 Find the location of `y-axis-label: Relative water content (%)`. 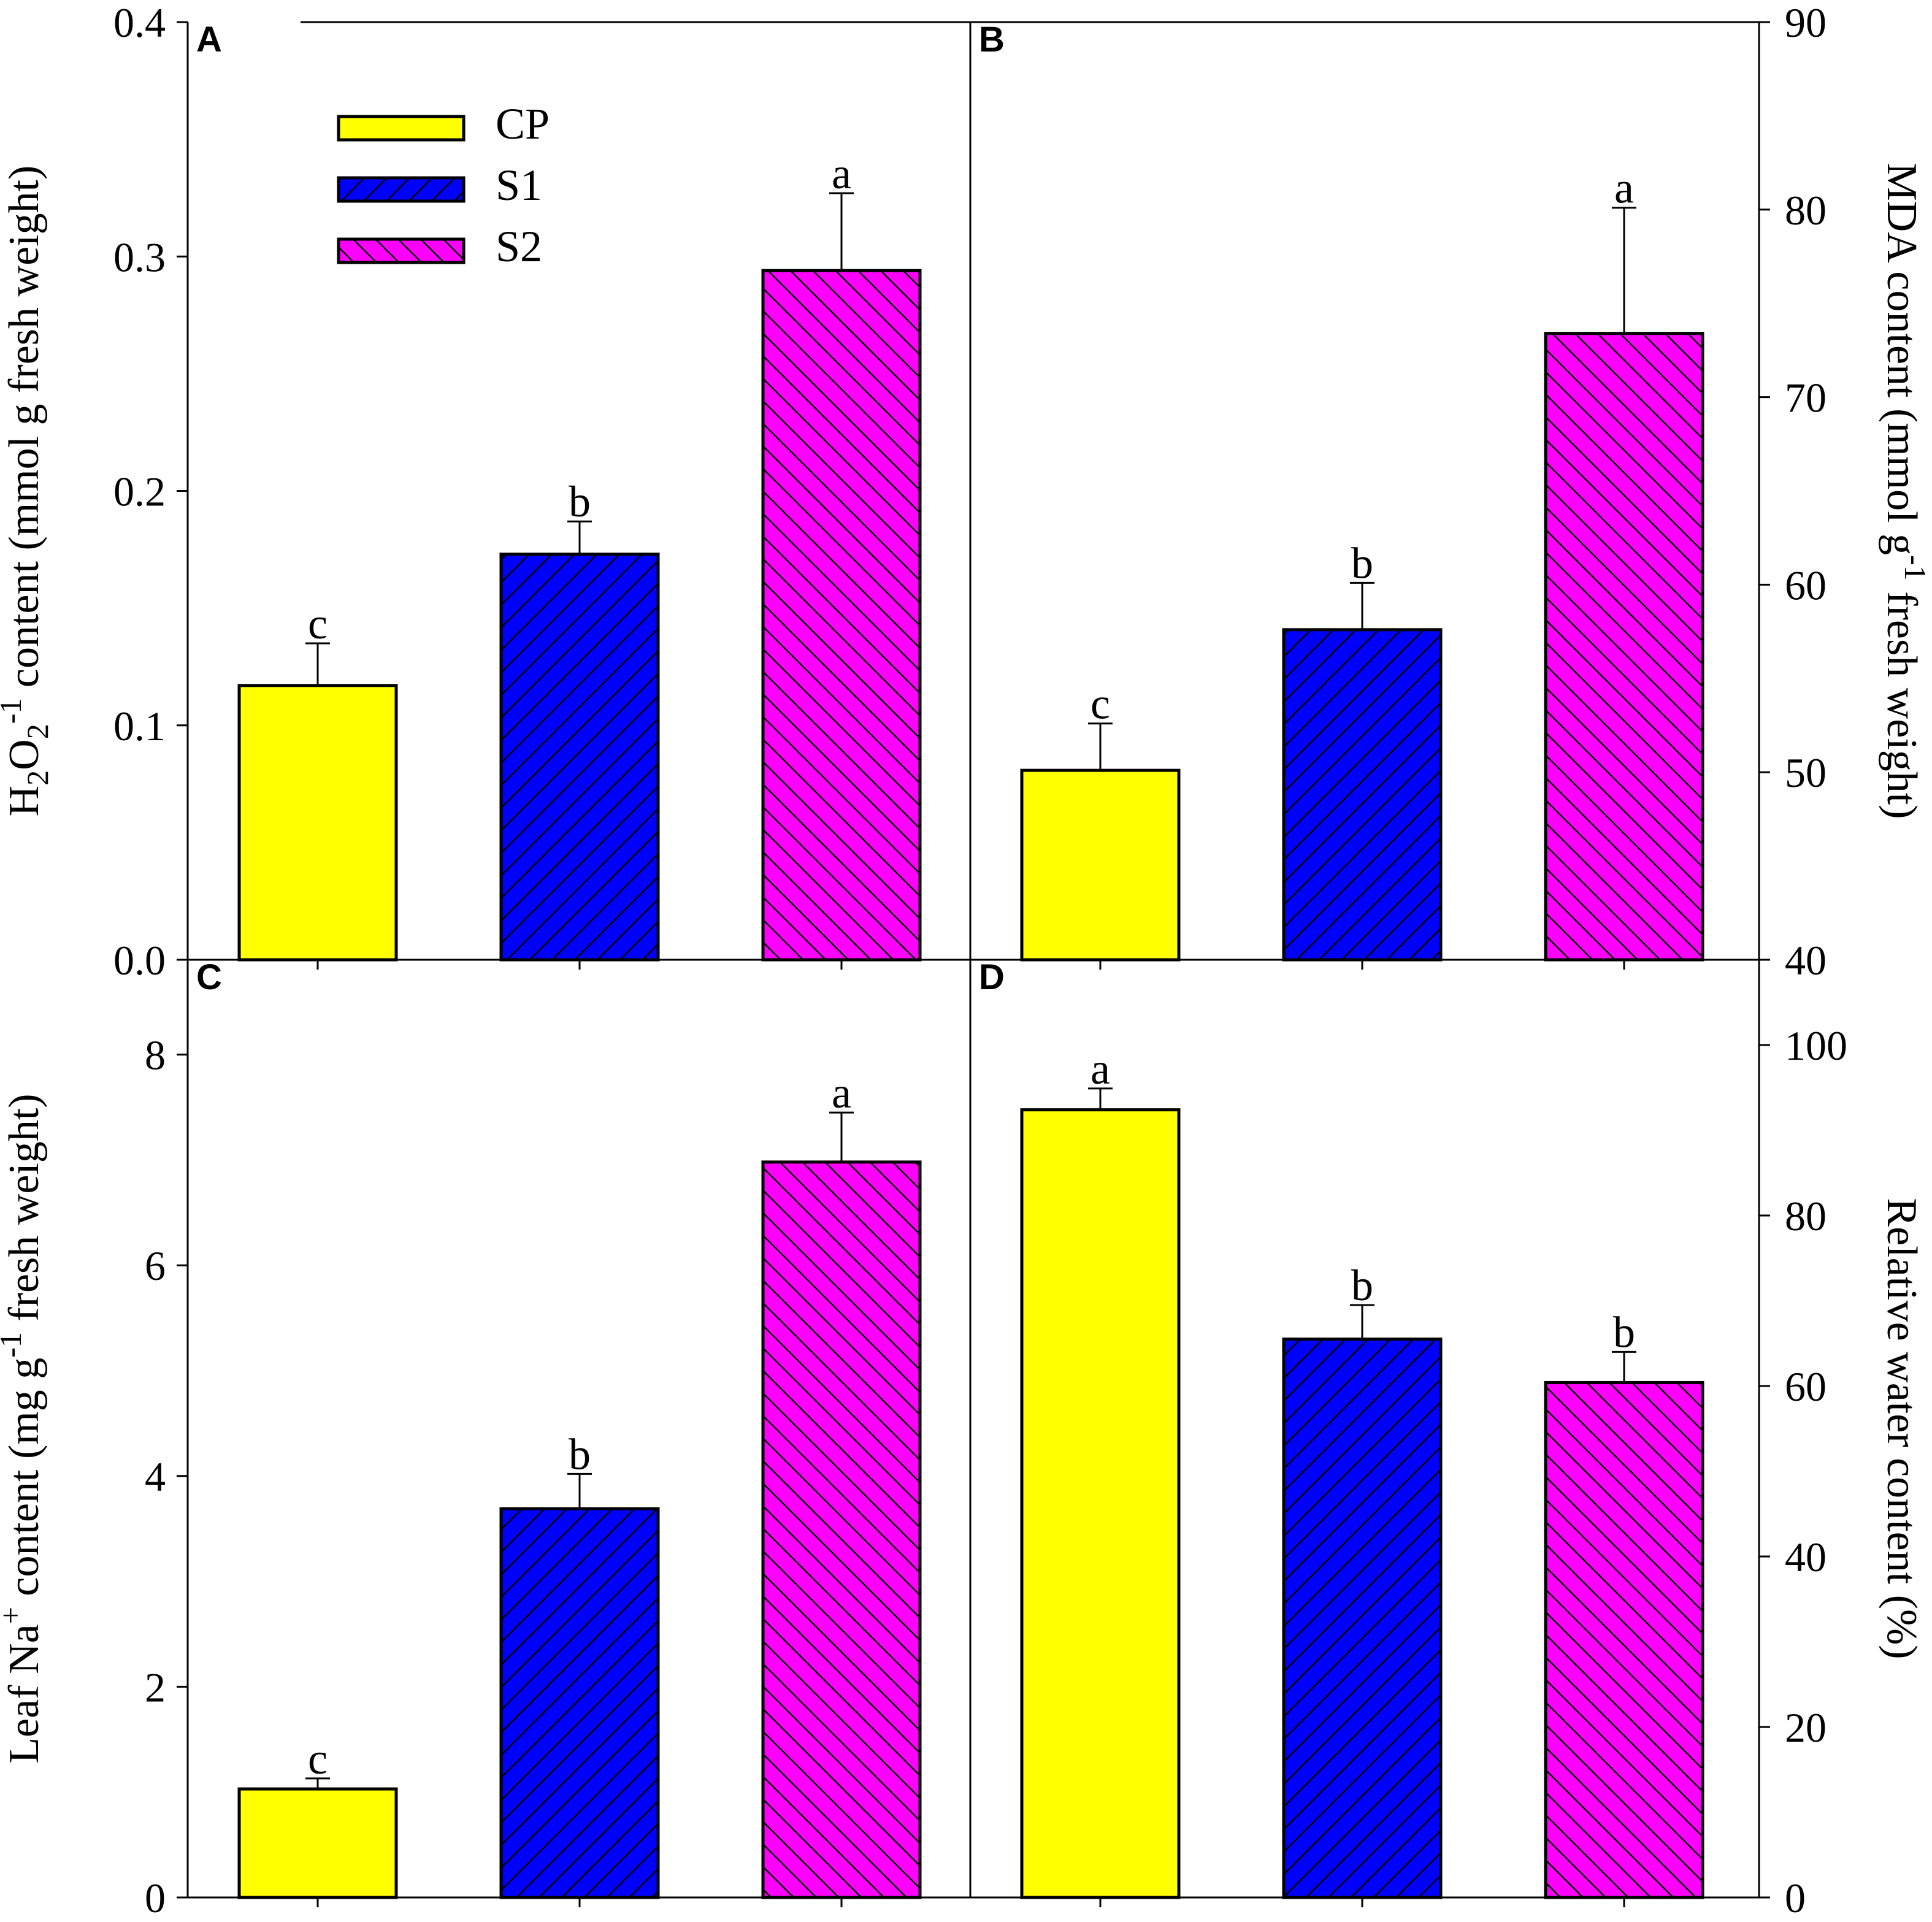

y-axis-label: Relative water content (%) is located at coordinates (1901, 1428).